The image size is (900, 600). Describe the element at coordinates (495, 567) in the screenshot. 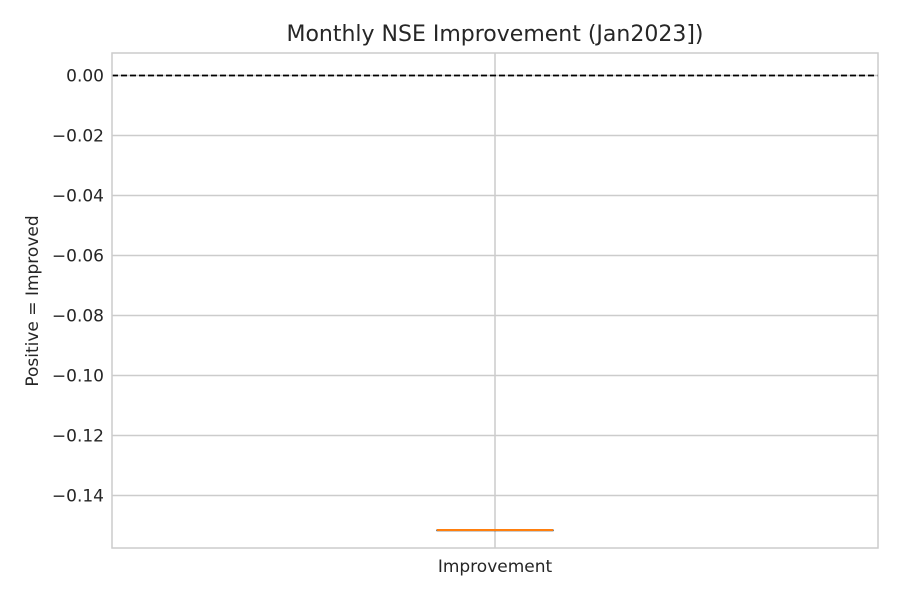

I see `x-category-label: Improvement` at that location.